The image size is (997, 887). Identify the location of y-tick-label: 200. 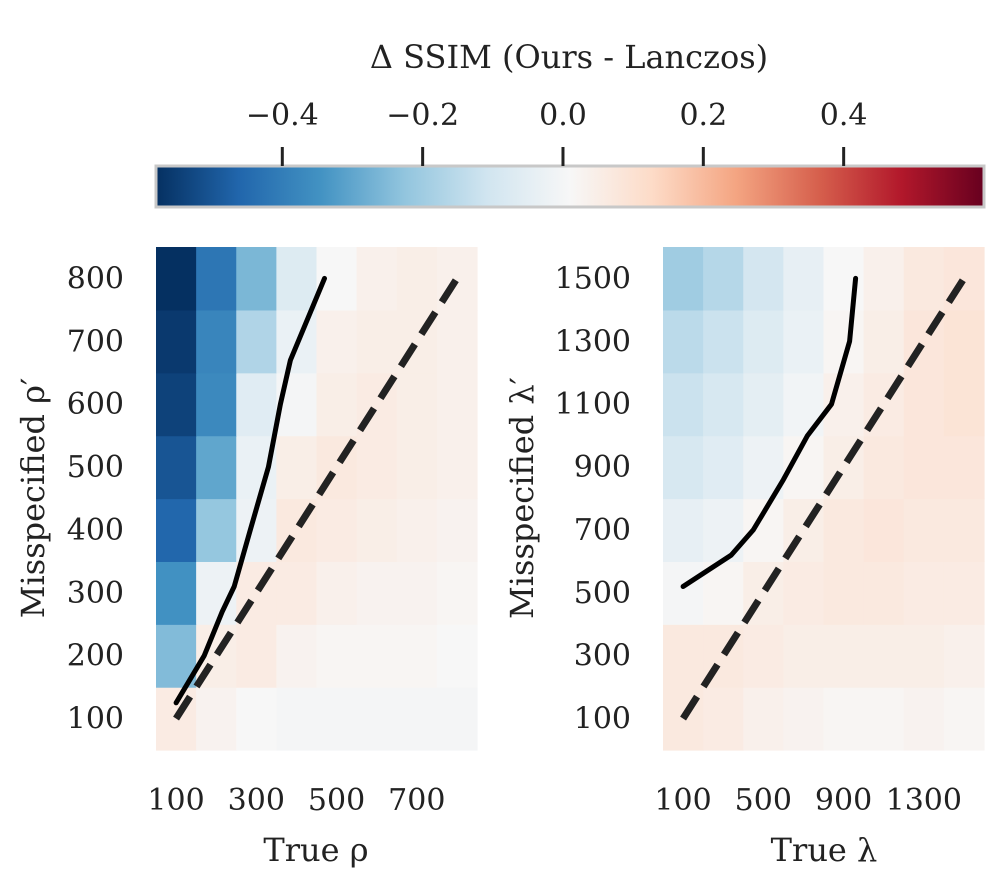
(95, 656).